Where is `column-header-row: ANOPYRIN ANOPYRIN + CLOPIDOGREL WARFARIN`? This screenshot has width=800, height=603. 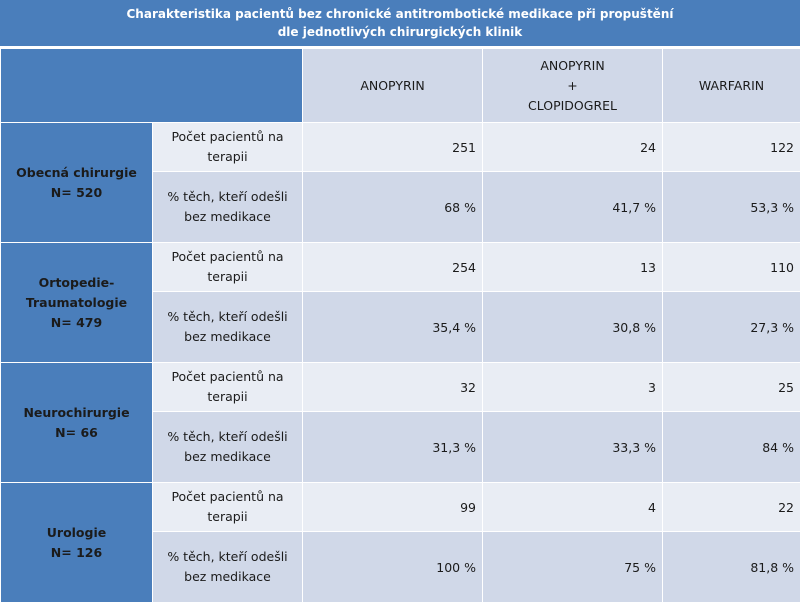
column-header-row: ANOPYRIN ANOPYRIN + CLOPIDOGREL WARFARIN is located at coordinates (400, 86).